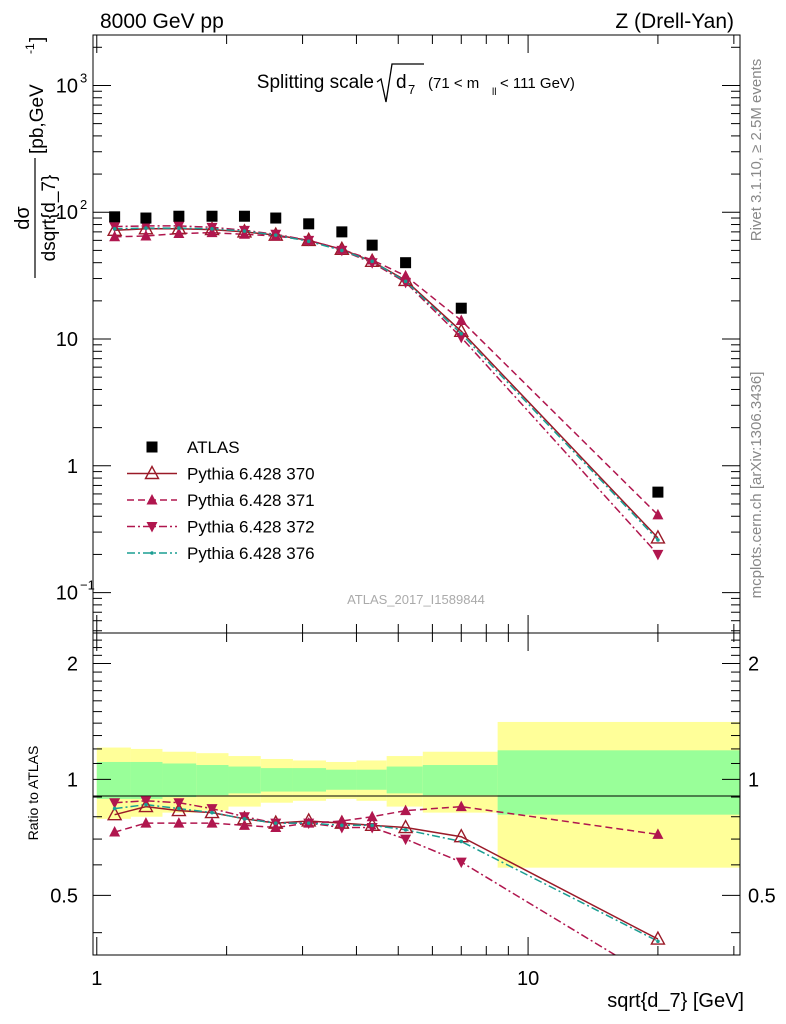 The image size is (786, 1024). Describe the element at coordinates (37, 119) in the screenshot. I see `ylabel-units: [pb,GeV` at that location.